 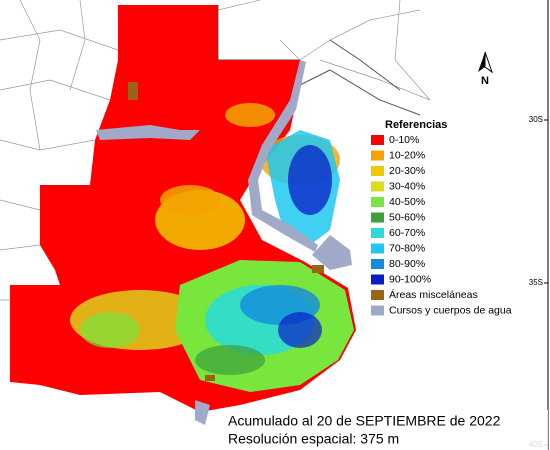 I want to click on legend-label: 70-80%, so click(x=407, y=248).